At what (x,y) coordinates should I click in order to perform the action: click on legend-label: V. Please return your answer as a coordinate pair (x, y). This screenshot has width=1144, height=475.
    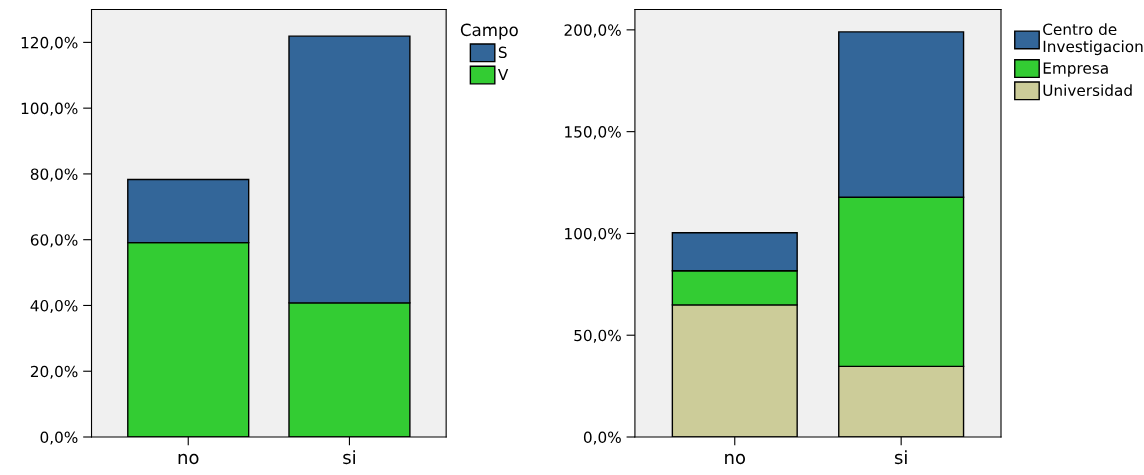
    Looking at the image, I should click on (503, 74).